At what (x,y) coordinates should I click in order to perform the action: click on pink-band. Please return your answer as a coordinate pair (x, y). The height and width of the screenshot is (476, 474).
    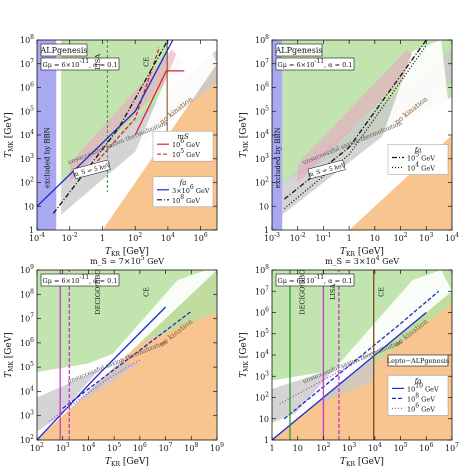
    Looking at the image, I should click on (127, 116).